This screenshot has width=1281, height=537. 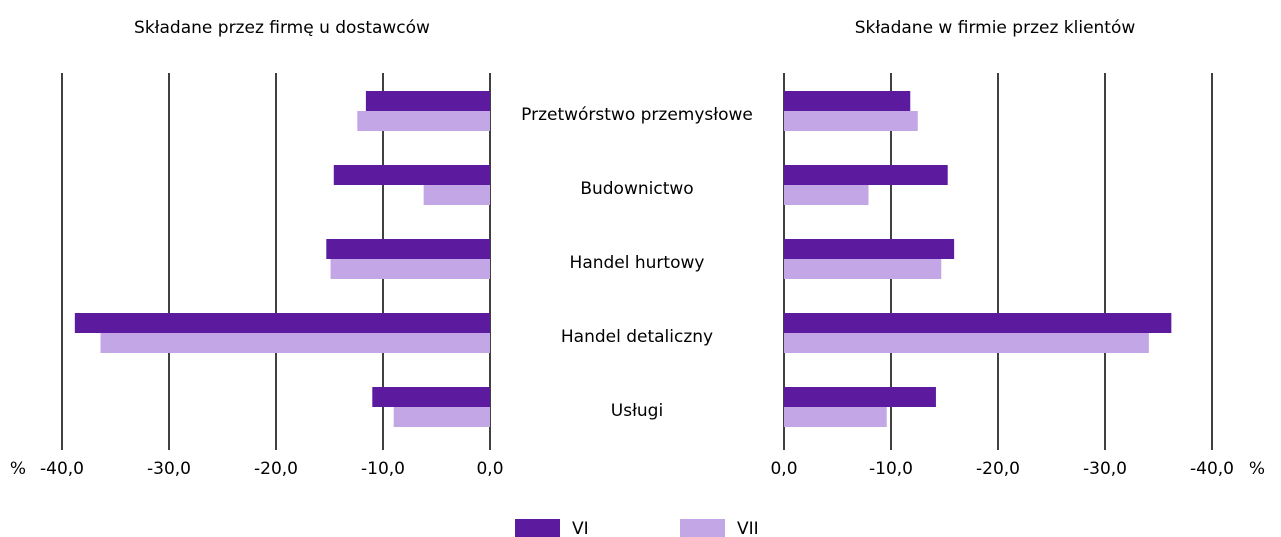 What do you see at coordinates (637, 337) in the screenshot?
I see `category-label: Handel detaliczny` at bounding box center [637, 337].